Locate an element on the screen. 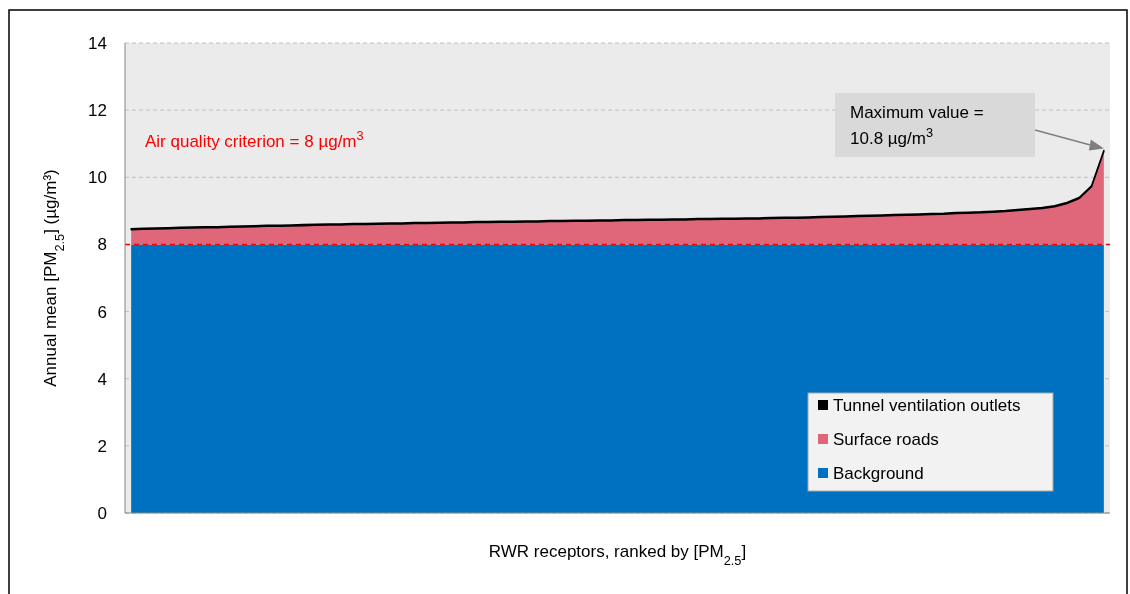 The height and width of the screenshot is (594, 1130). y-tick-label: 8 is located at coordinates (102, 245).